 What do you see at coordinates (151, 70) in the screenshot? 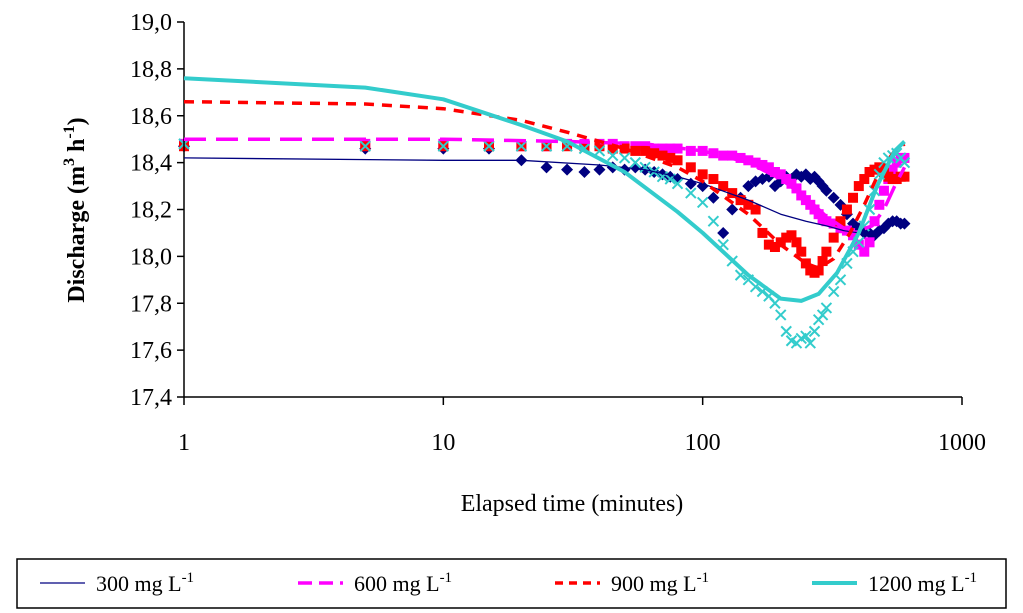
I see `y-tick-label: 18,8` at bounding box center [151, 70].